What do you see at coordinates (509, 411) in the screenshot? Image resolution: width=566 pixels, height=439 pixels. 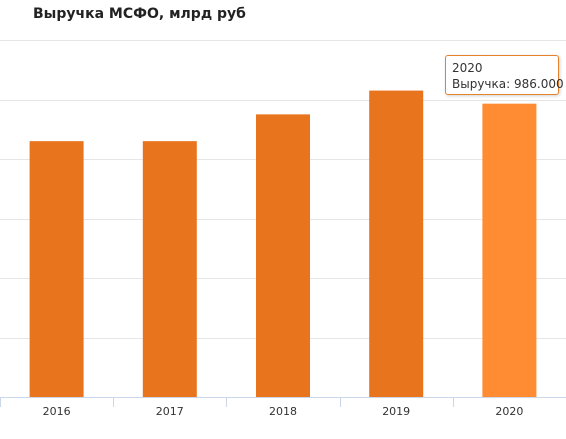 I see `x-tick-label: 2020` at bounding box center [509, 411].